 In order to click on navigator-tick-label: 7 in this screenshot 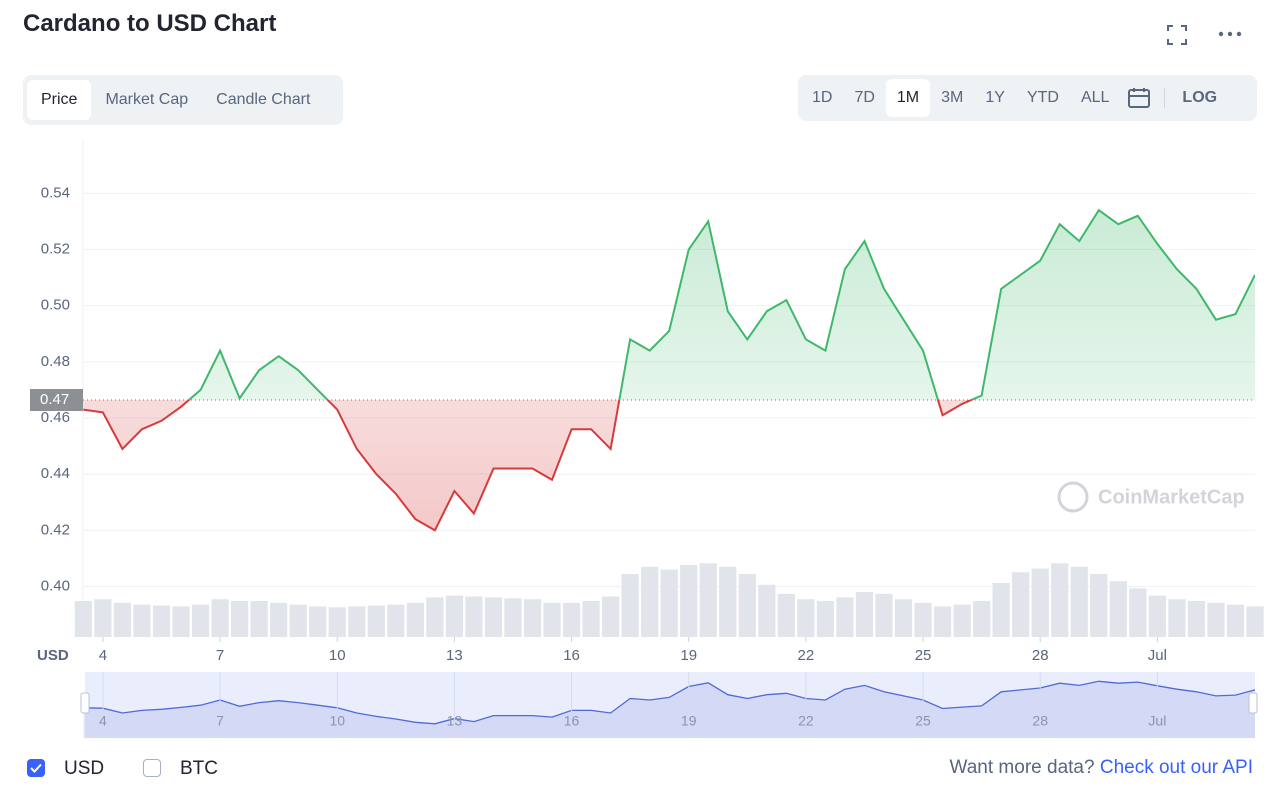, I will do `click(220, 721)`.